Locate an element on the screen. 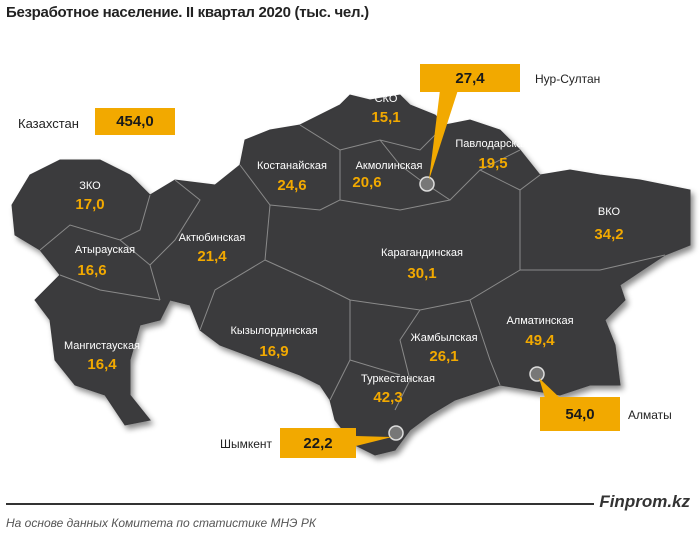  footer-divider is located at coordinates (300, 504).